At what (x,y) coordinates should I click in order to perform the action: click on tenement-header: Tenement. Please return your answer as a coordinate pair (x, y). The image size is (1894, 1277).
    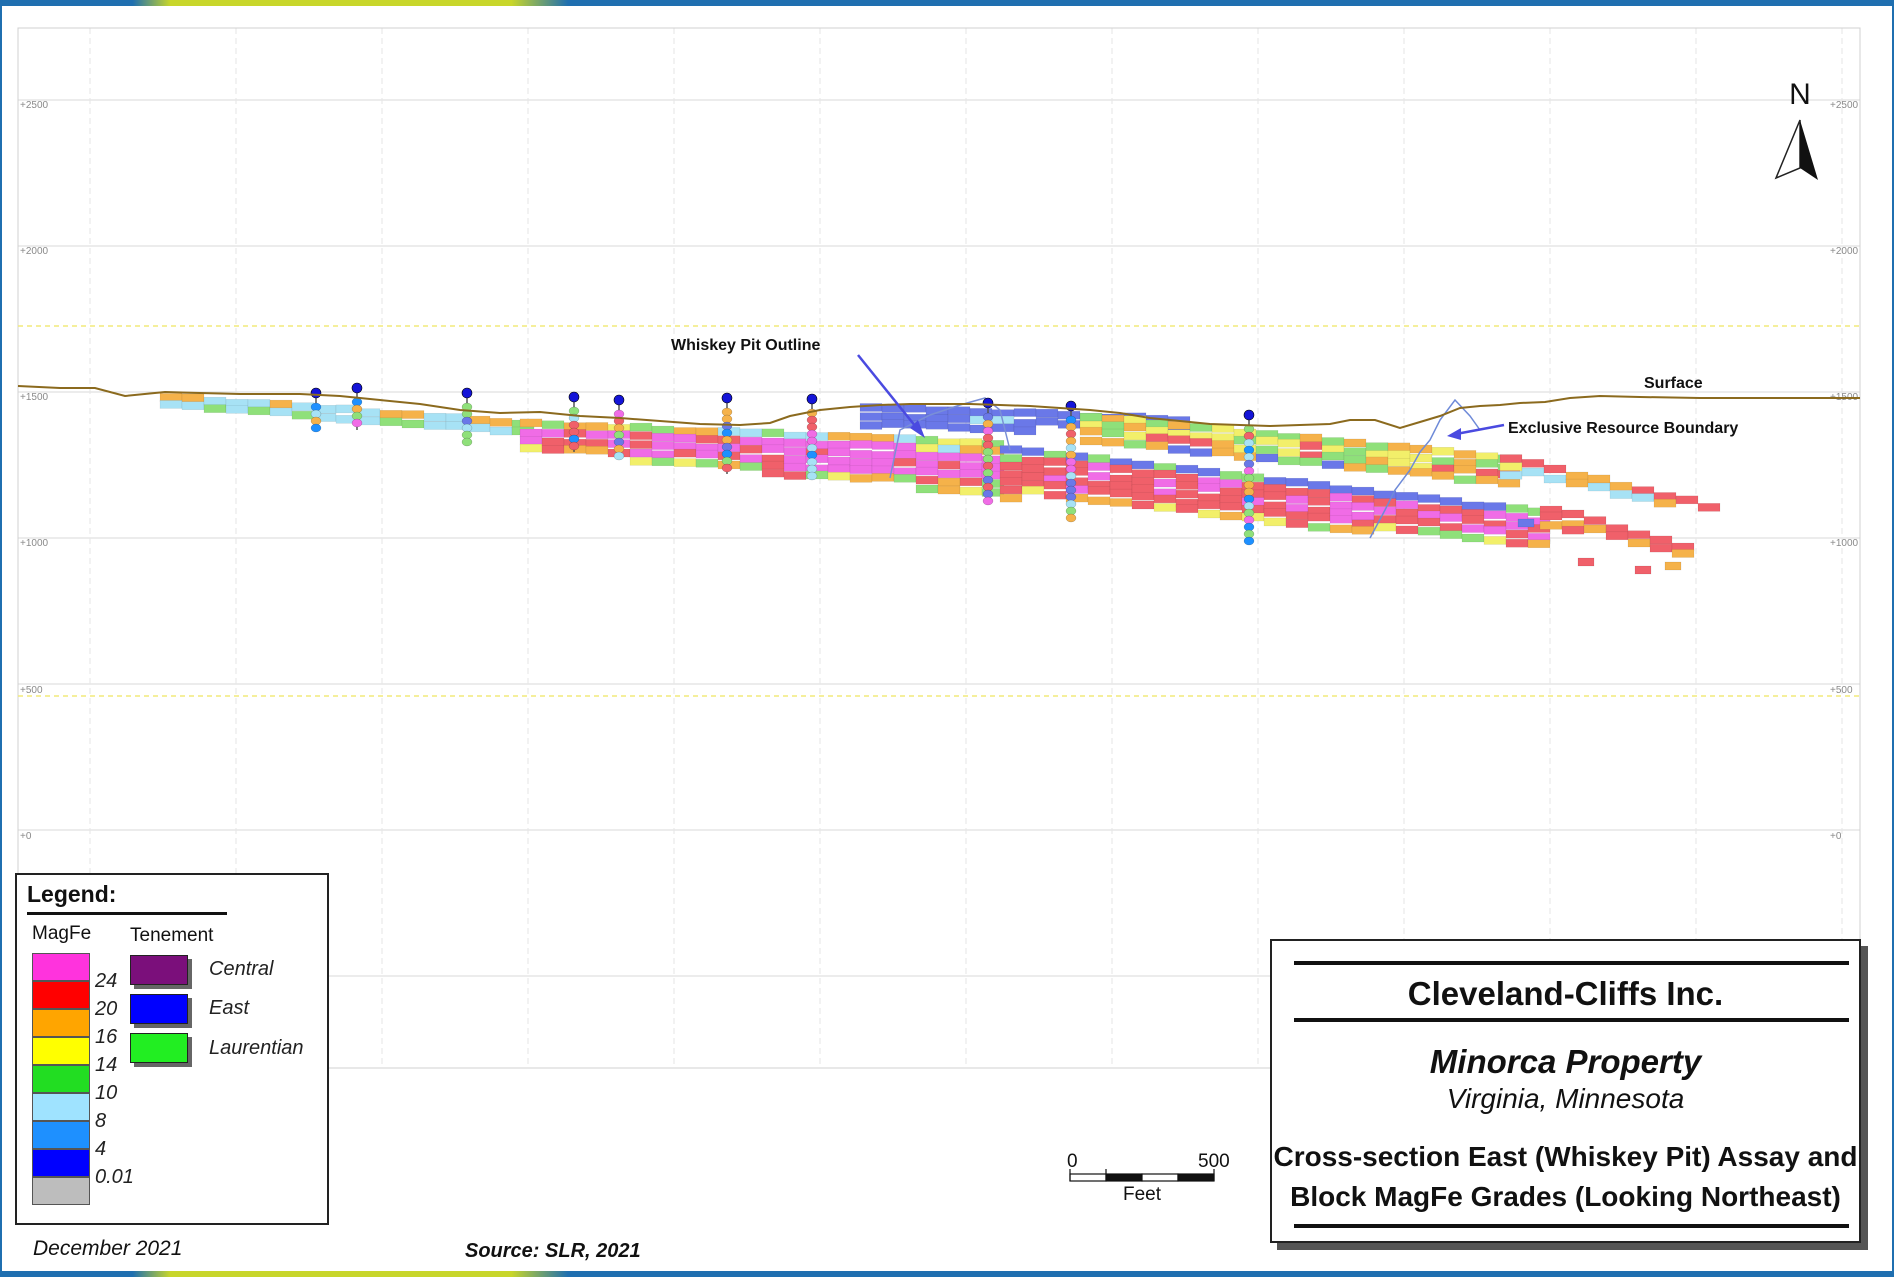
    Looking at the image, I should click on (172, 935).